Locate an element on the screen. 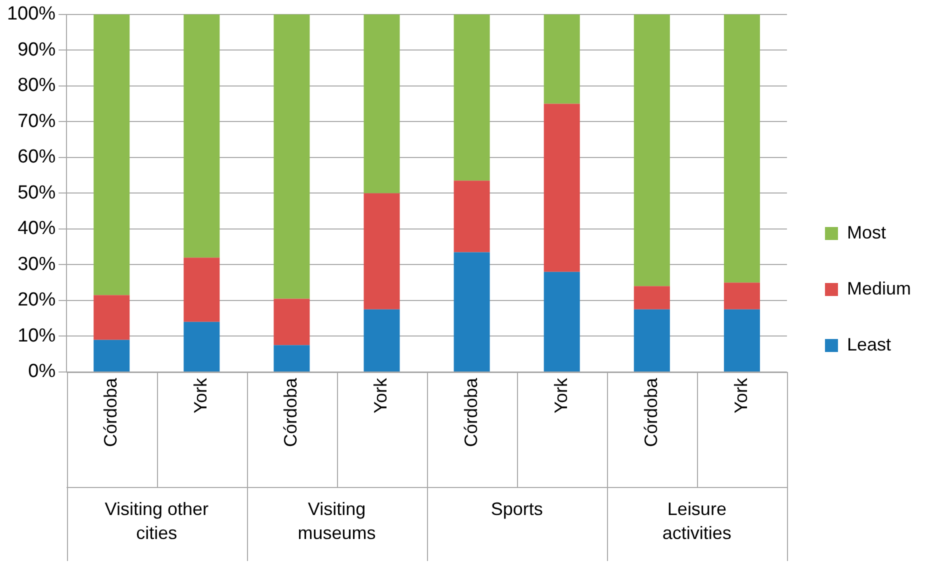 This screenshot has width=931, height=565. y-tick-label: 30% is located at coordinates (37, 264).